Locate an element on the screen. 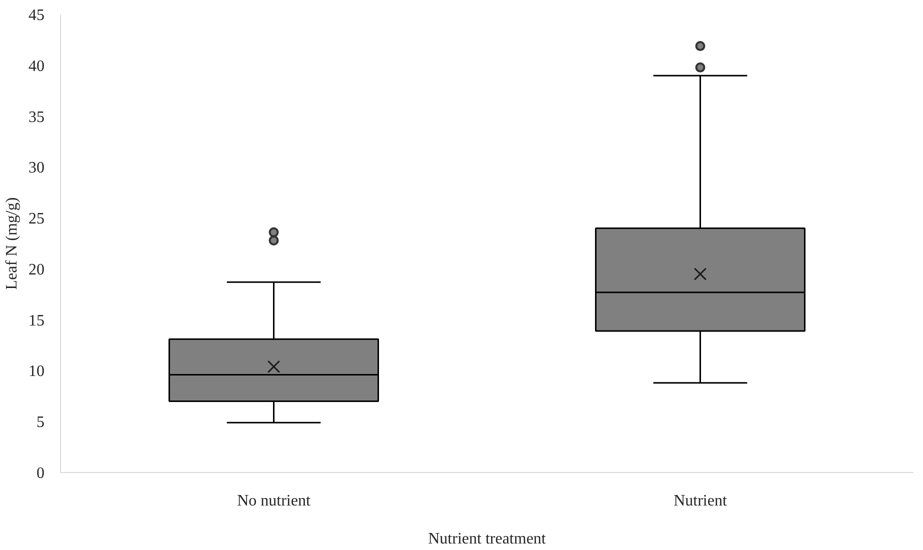  x-tick-label: No nutrient is located at coordinates (274, 501).